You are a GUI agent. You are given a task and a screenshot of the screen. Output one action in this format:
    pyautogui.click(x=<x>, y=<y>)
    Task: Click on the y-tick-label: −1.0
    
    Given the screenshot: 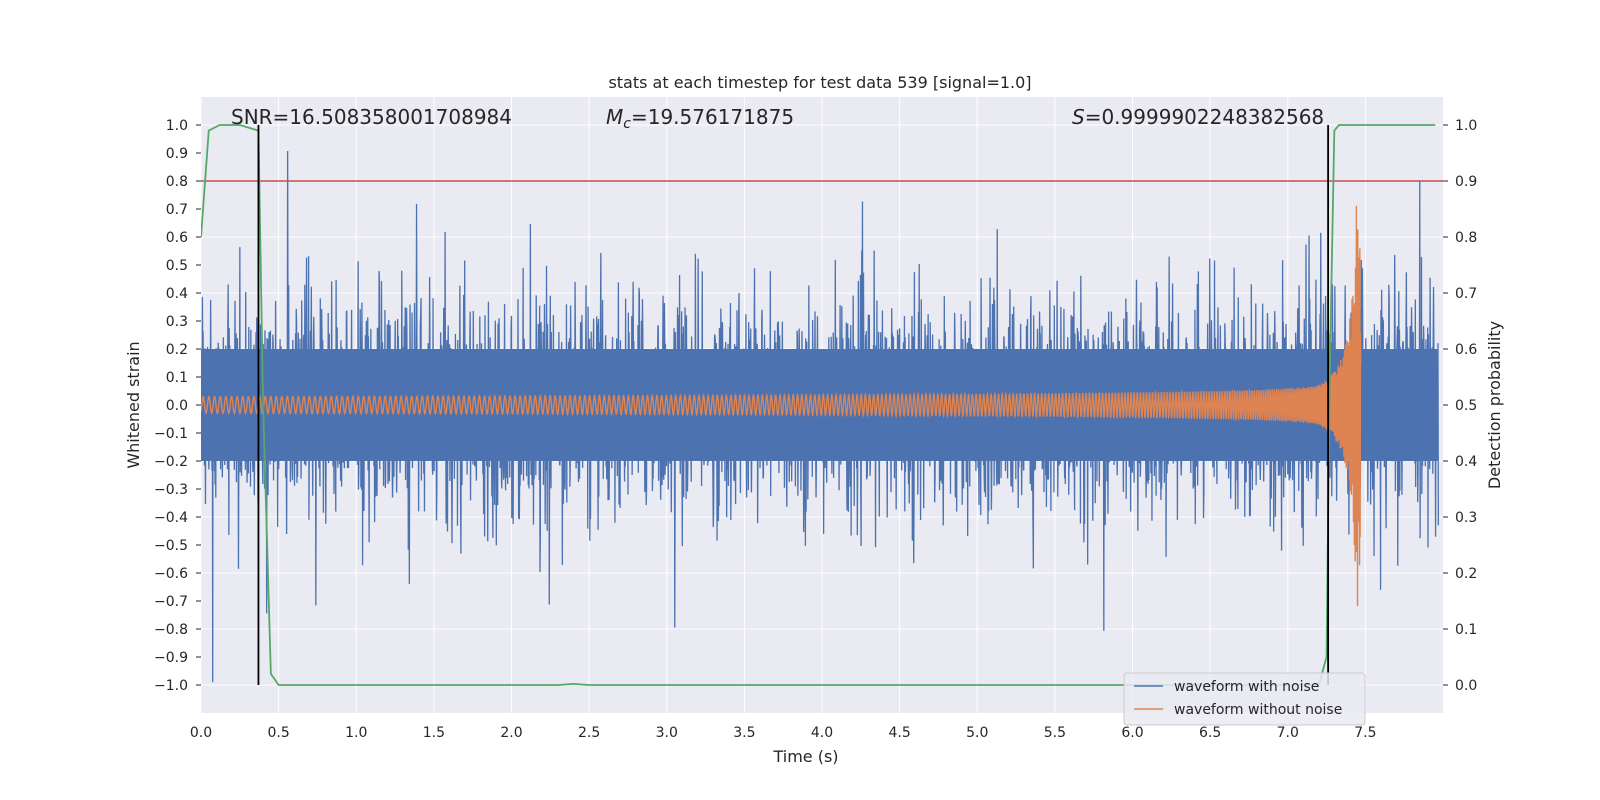 What is the action you would take?
    pyautogui.click(x=171, y=686)
    